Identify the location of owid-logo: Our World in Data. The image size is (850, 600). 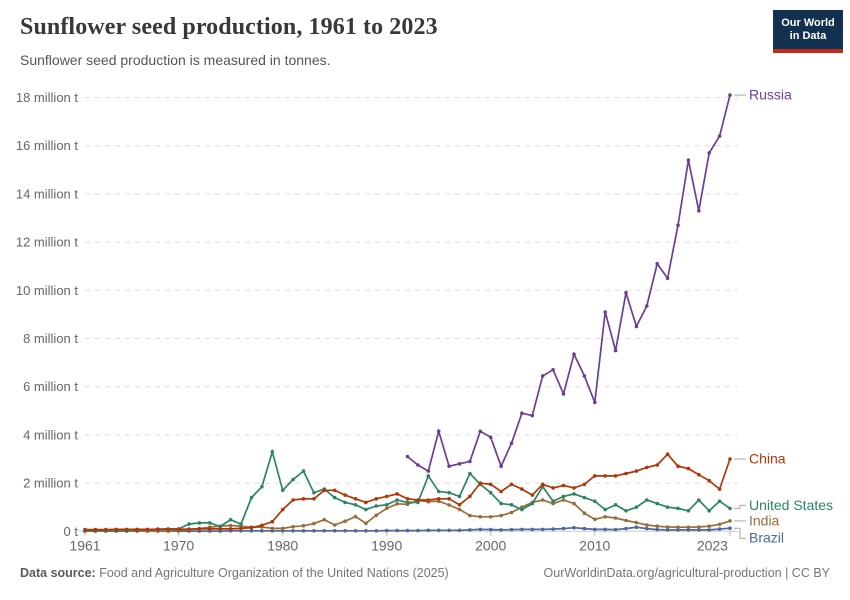
(808, 31).